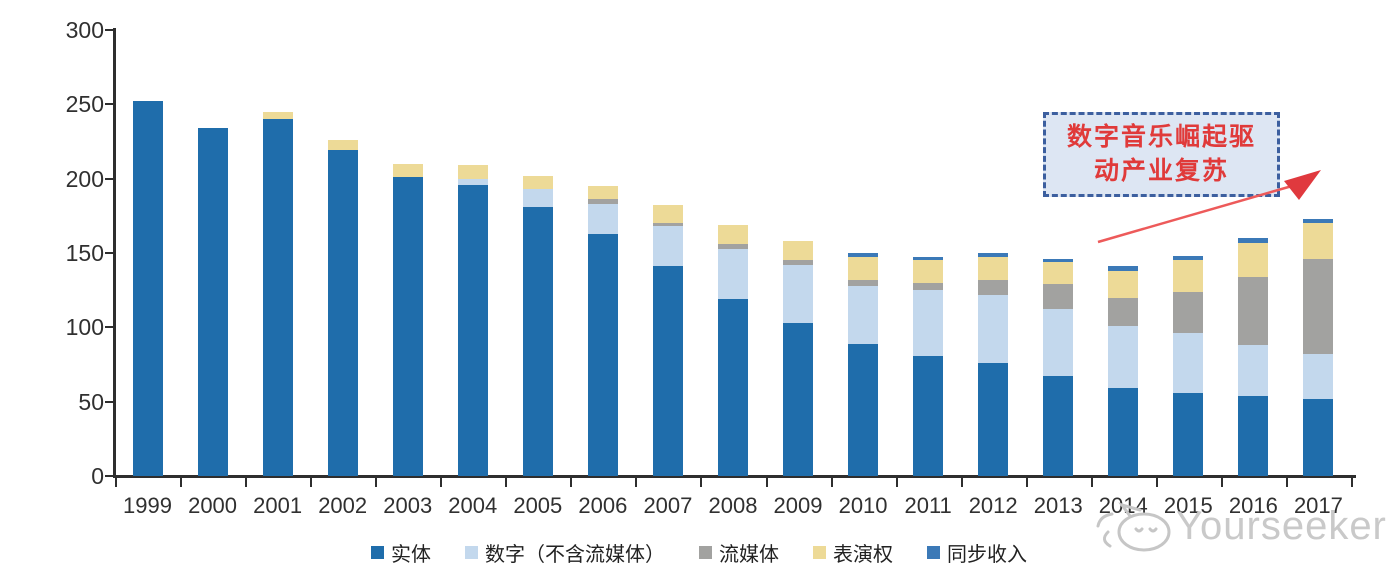 The image size is (1398, 582). Describe the element at coordinates (987, 555) in the screenshot. I see `legend-label: 同步收入` at that location.